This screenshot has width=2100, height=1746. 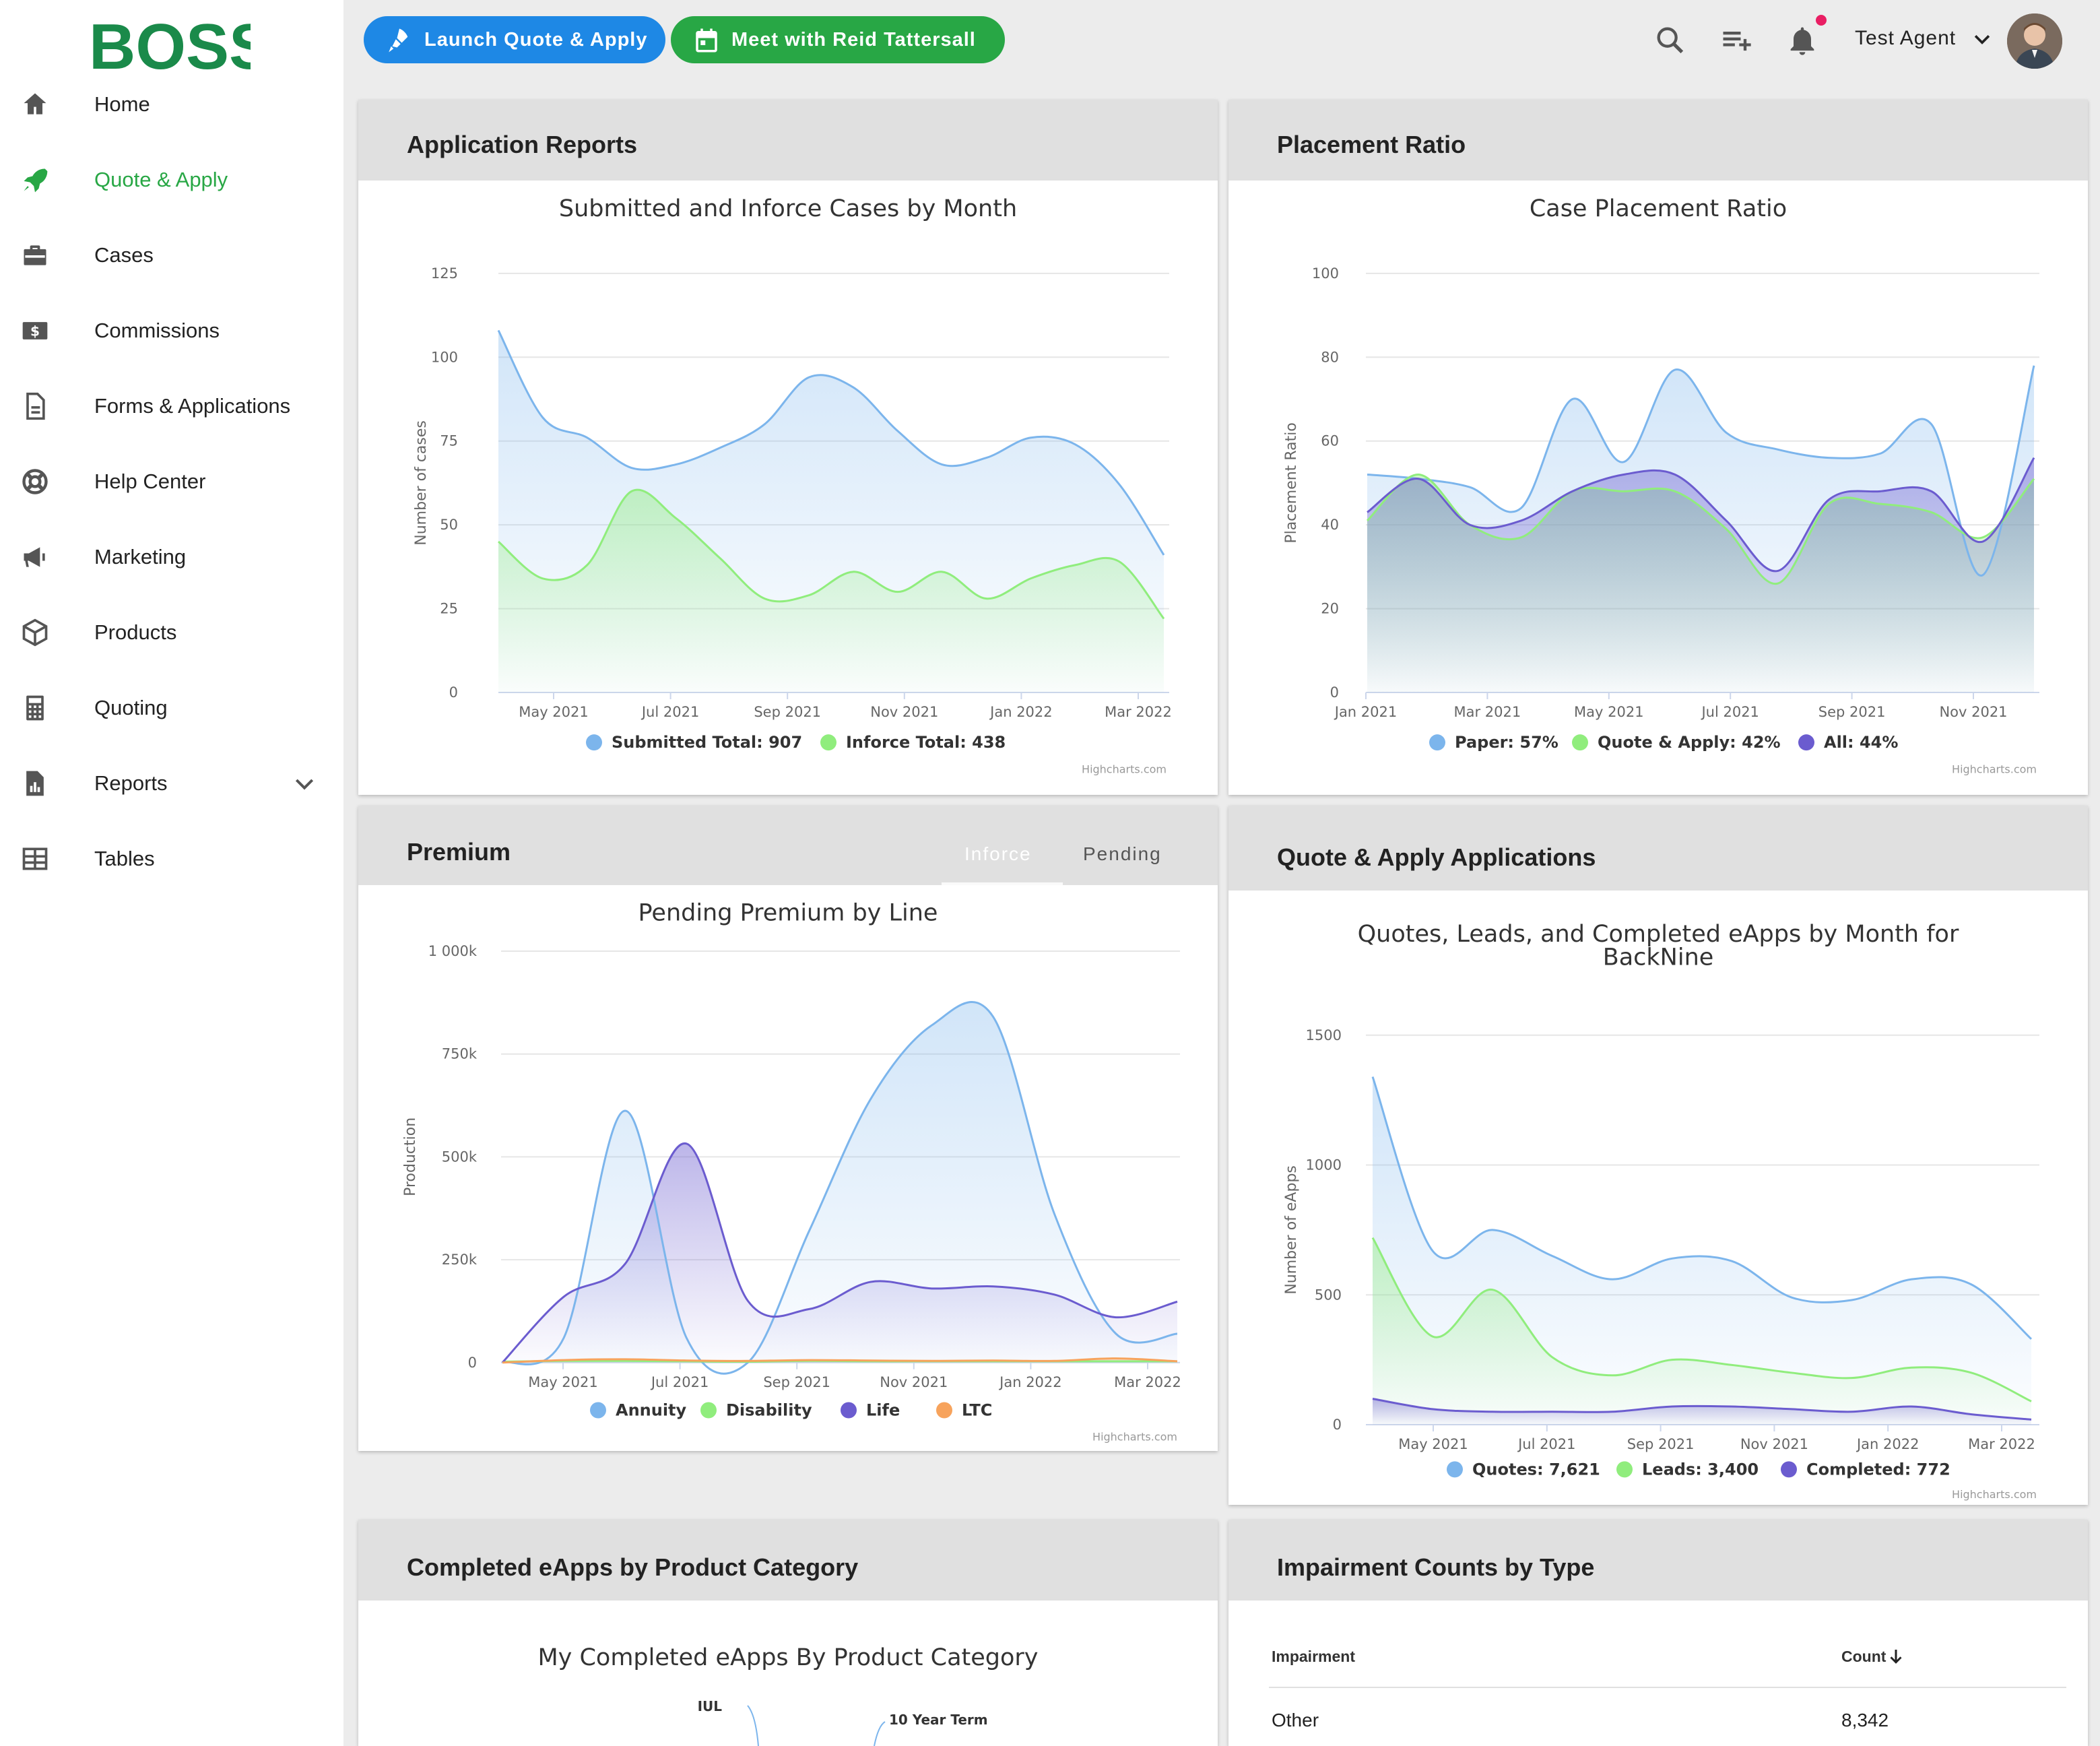 What do you see at coordinates (707, 743) in the screenshot?
I see `legend-label: Submitted Total: 907` at bounding box center [707, 743].